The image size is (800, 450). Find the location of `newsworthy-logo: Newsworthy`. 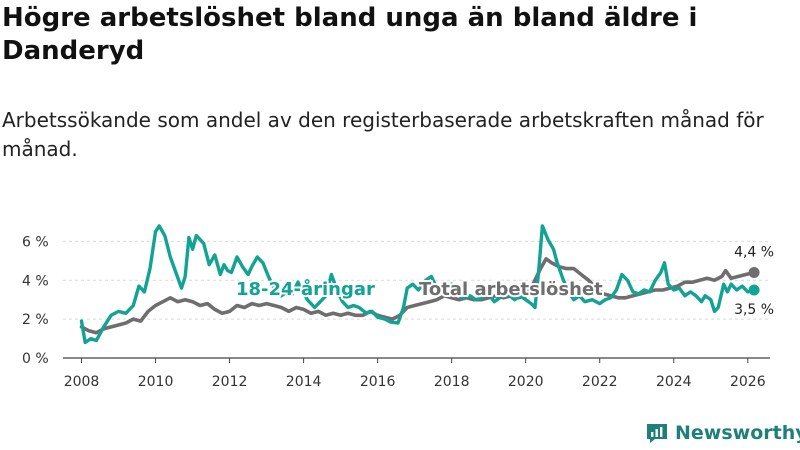

newsworthy-logo: Newsworthy is located at coordinates (722, 433).